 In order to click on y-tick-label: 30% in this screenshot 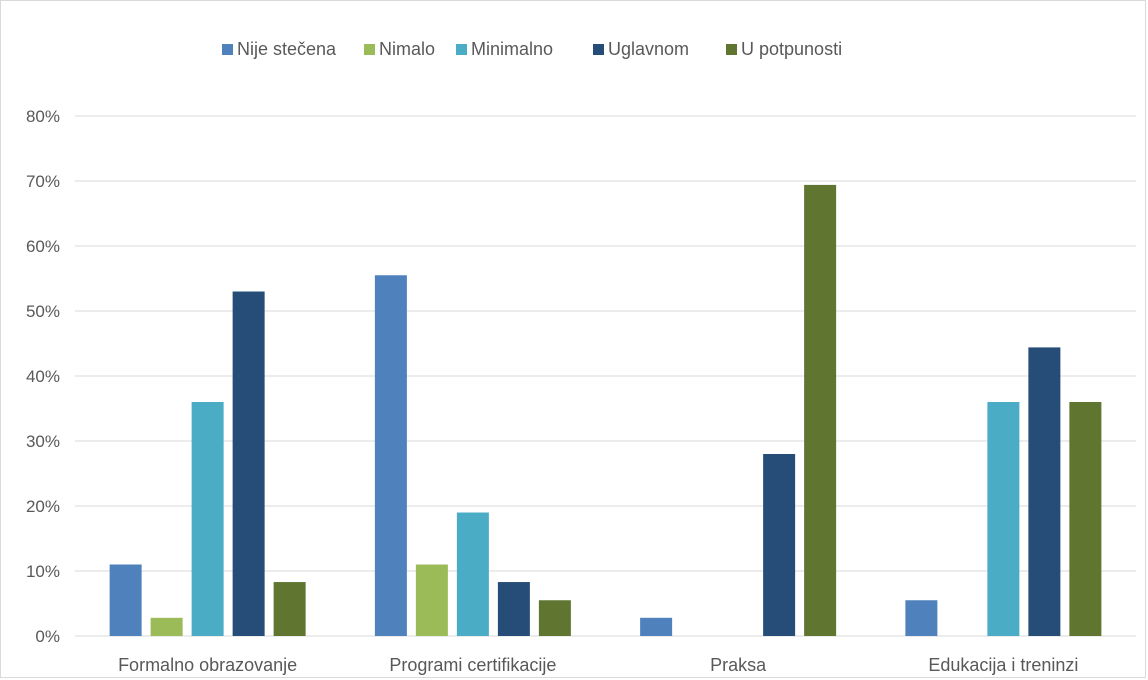, I will do `click(43, 441)`.